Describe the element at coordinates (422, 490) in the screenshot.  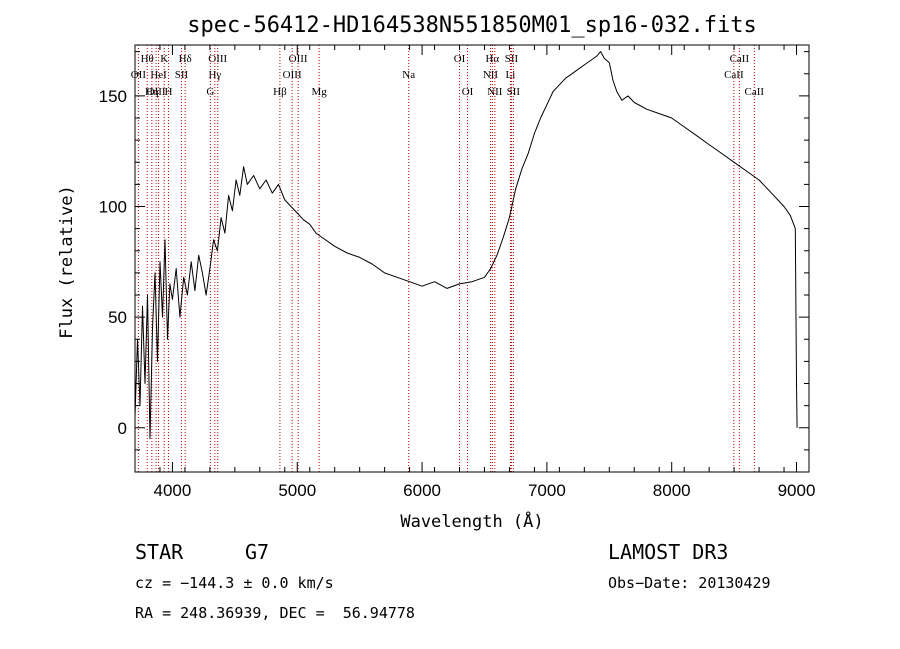
I see `x-tick-label: 6000` at that location.